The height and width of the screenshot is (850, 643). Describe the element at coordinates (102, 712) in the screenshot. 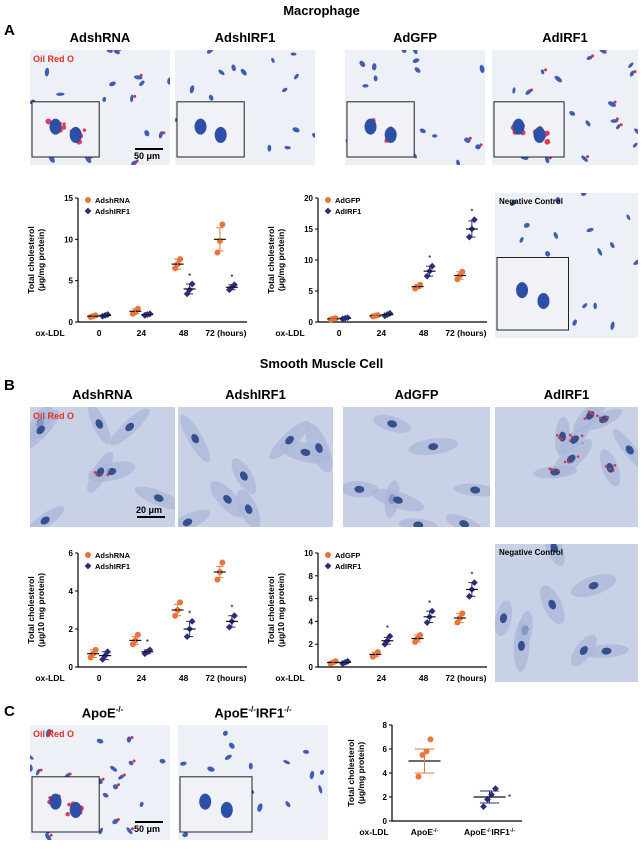

I see `image-title-c-apoe: ApoE-/-` at that location.